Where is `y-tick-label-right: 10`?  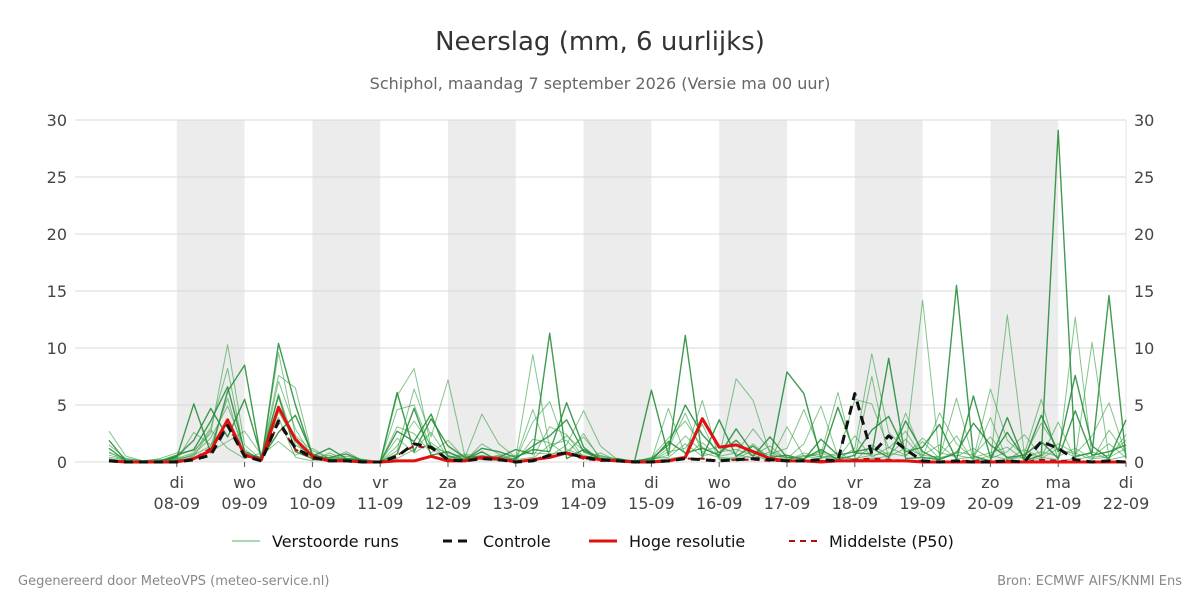
y-tick-label-right: 10 is located at coordinates (1144, 348).